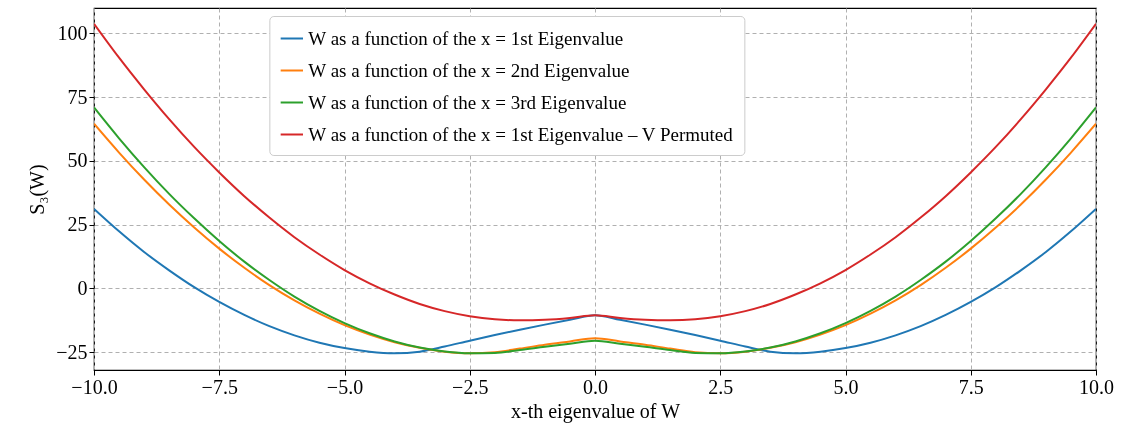 The image size is (1123, 430). Describe the element at coordinates (595, 411) in the screenshot. I see `x-axis-title: x-th eigenvalue of W` at that location.